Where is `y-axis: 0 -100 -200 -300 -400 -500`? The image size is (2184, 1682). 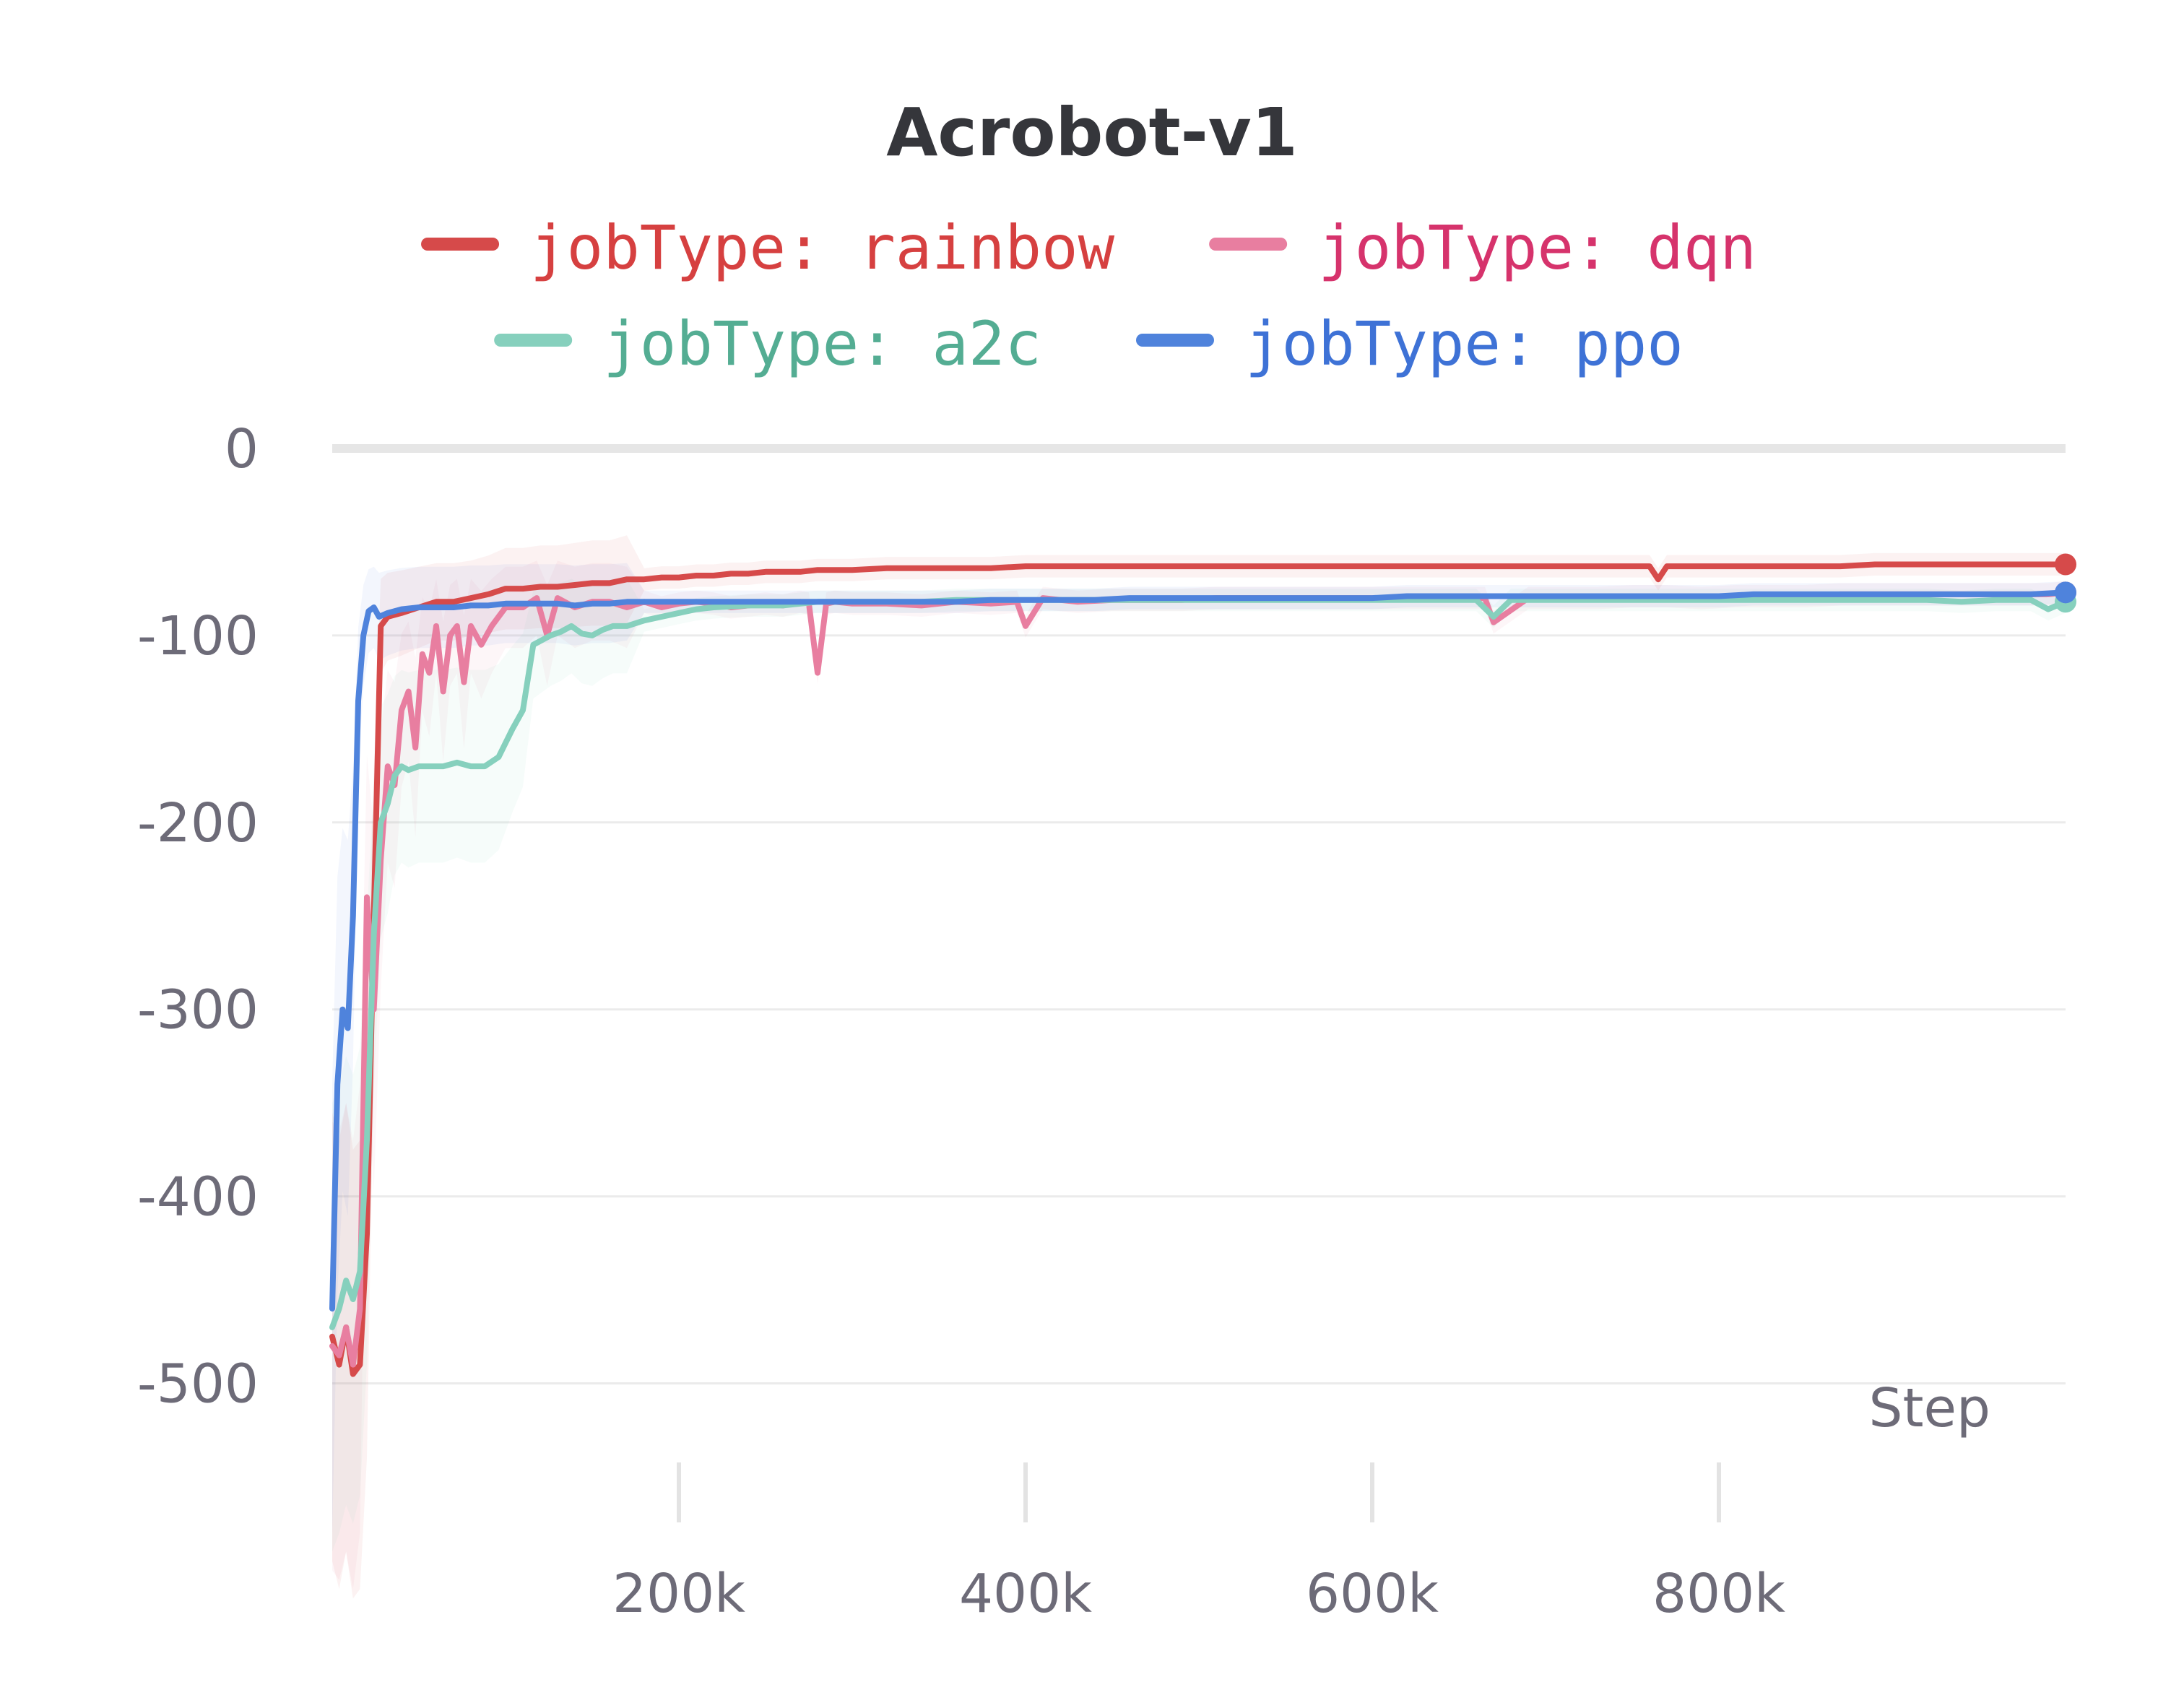
y-axis: 0 -100 -200 -300 -400 -500 is located at coordinates (198, 917).